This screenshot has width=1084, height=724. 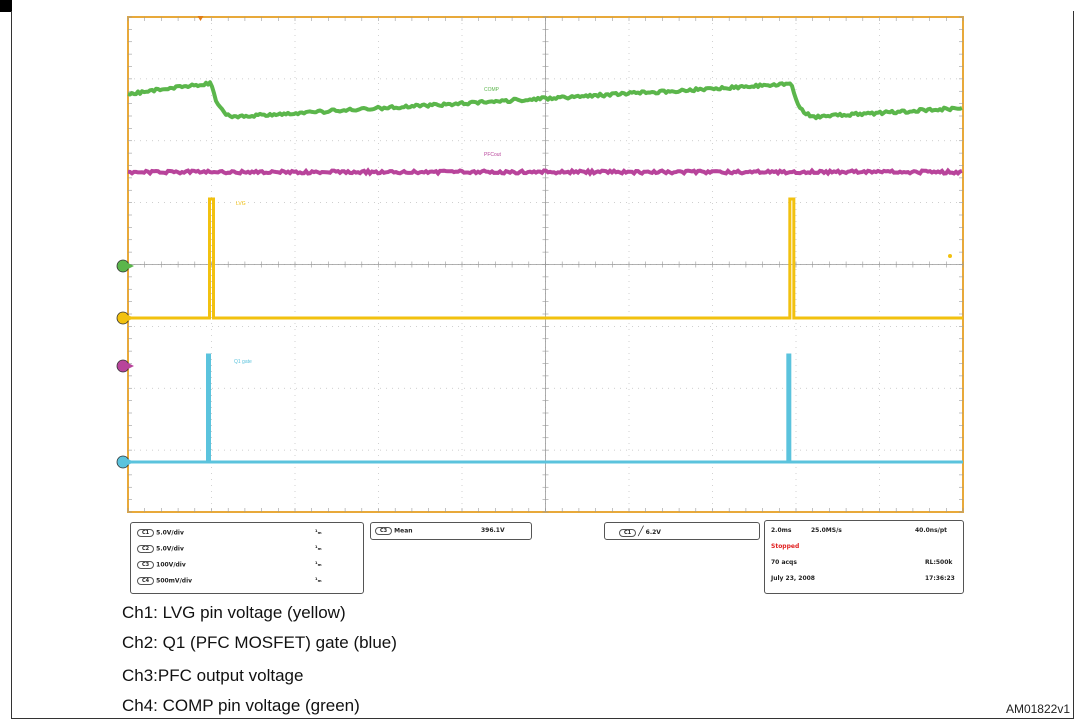 I want to click on trace-label-q1-gate: Q1 gate, so click(x=243, y=362).